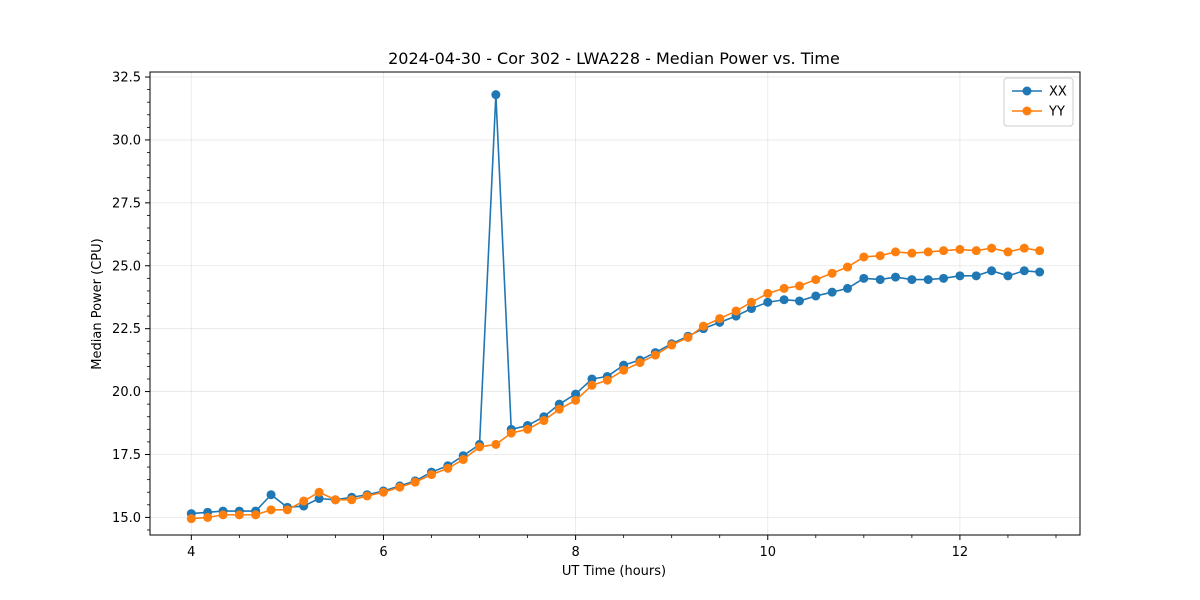 This screenshot has width=1200, height=600. What do you see at coordinates (383, 552) in the screenshot?
I see `x-tick-label: 6` at bounding box center [383, 552].